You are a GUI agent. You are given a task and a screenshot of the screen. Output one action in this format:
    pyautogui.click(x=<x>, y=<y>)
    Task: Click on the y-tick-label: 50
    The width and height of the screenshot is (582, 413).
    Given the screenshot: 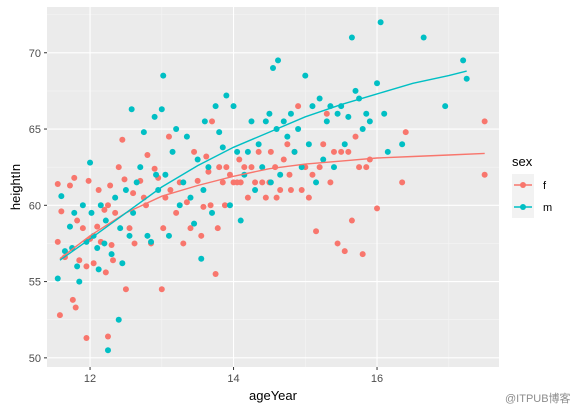 What is the action you would take?
    pyautogui.click(x=35, y=359)
    